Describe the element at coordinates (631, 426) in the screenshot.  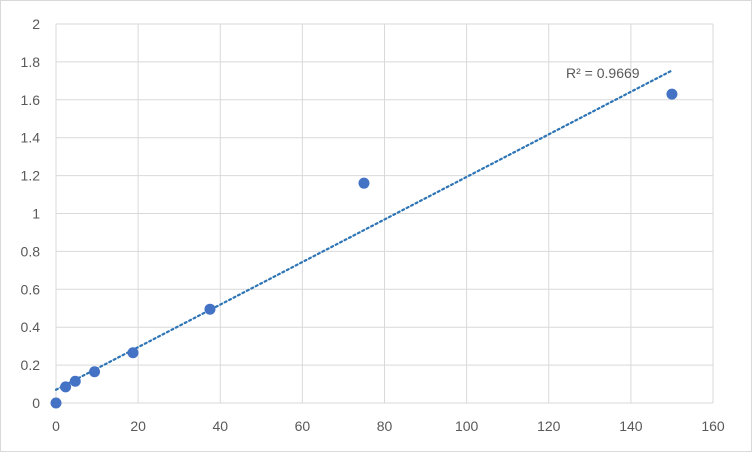
I see `x-tick-label: 140` at that location.